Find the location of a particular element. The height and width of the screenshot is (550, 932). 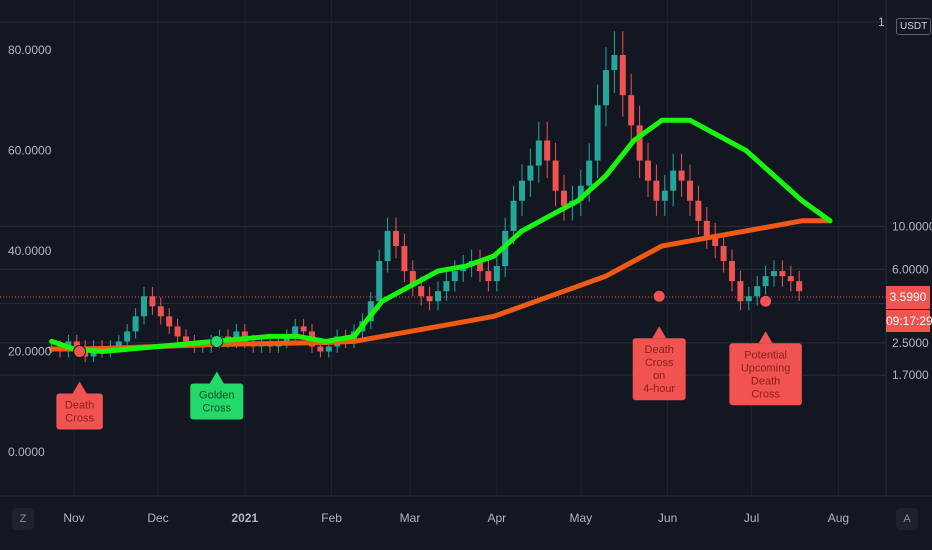

annotation-label: 4-hour is located at coordinates (659, 389).